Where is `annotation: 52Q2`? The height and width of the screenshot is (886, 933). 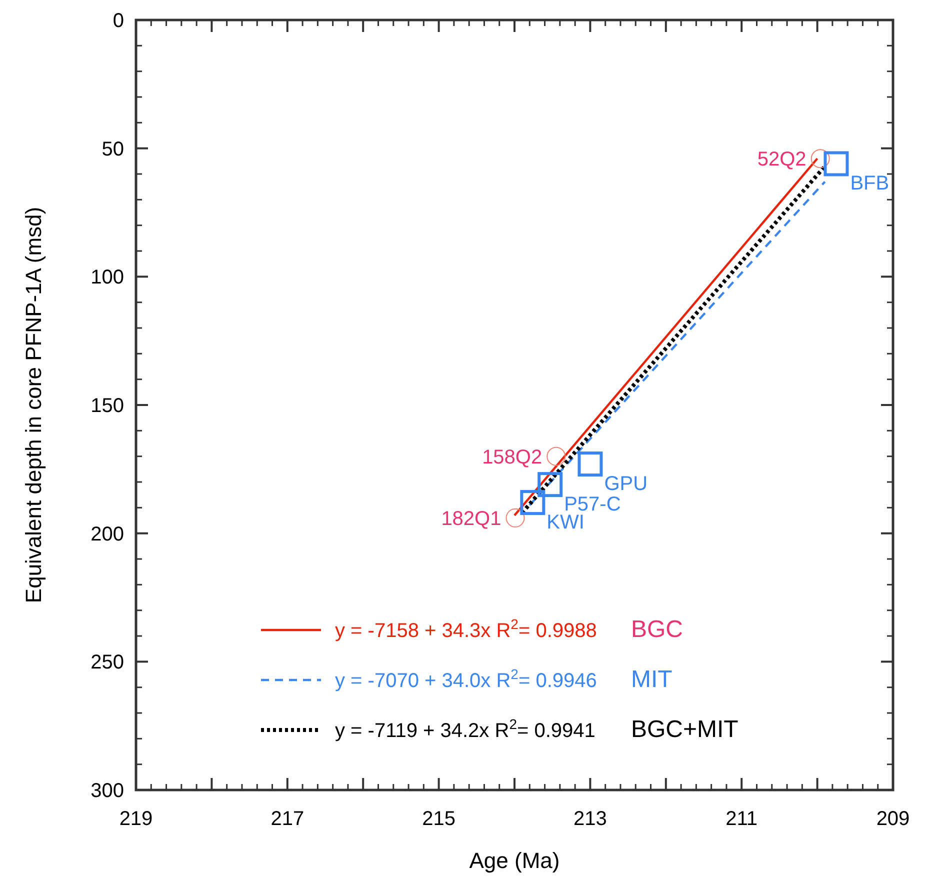
annotation: 52Q2 is located at coordinates (781, 159).